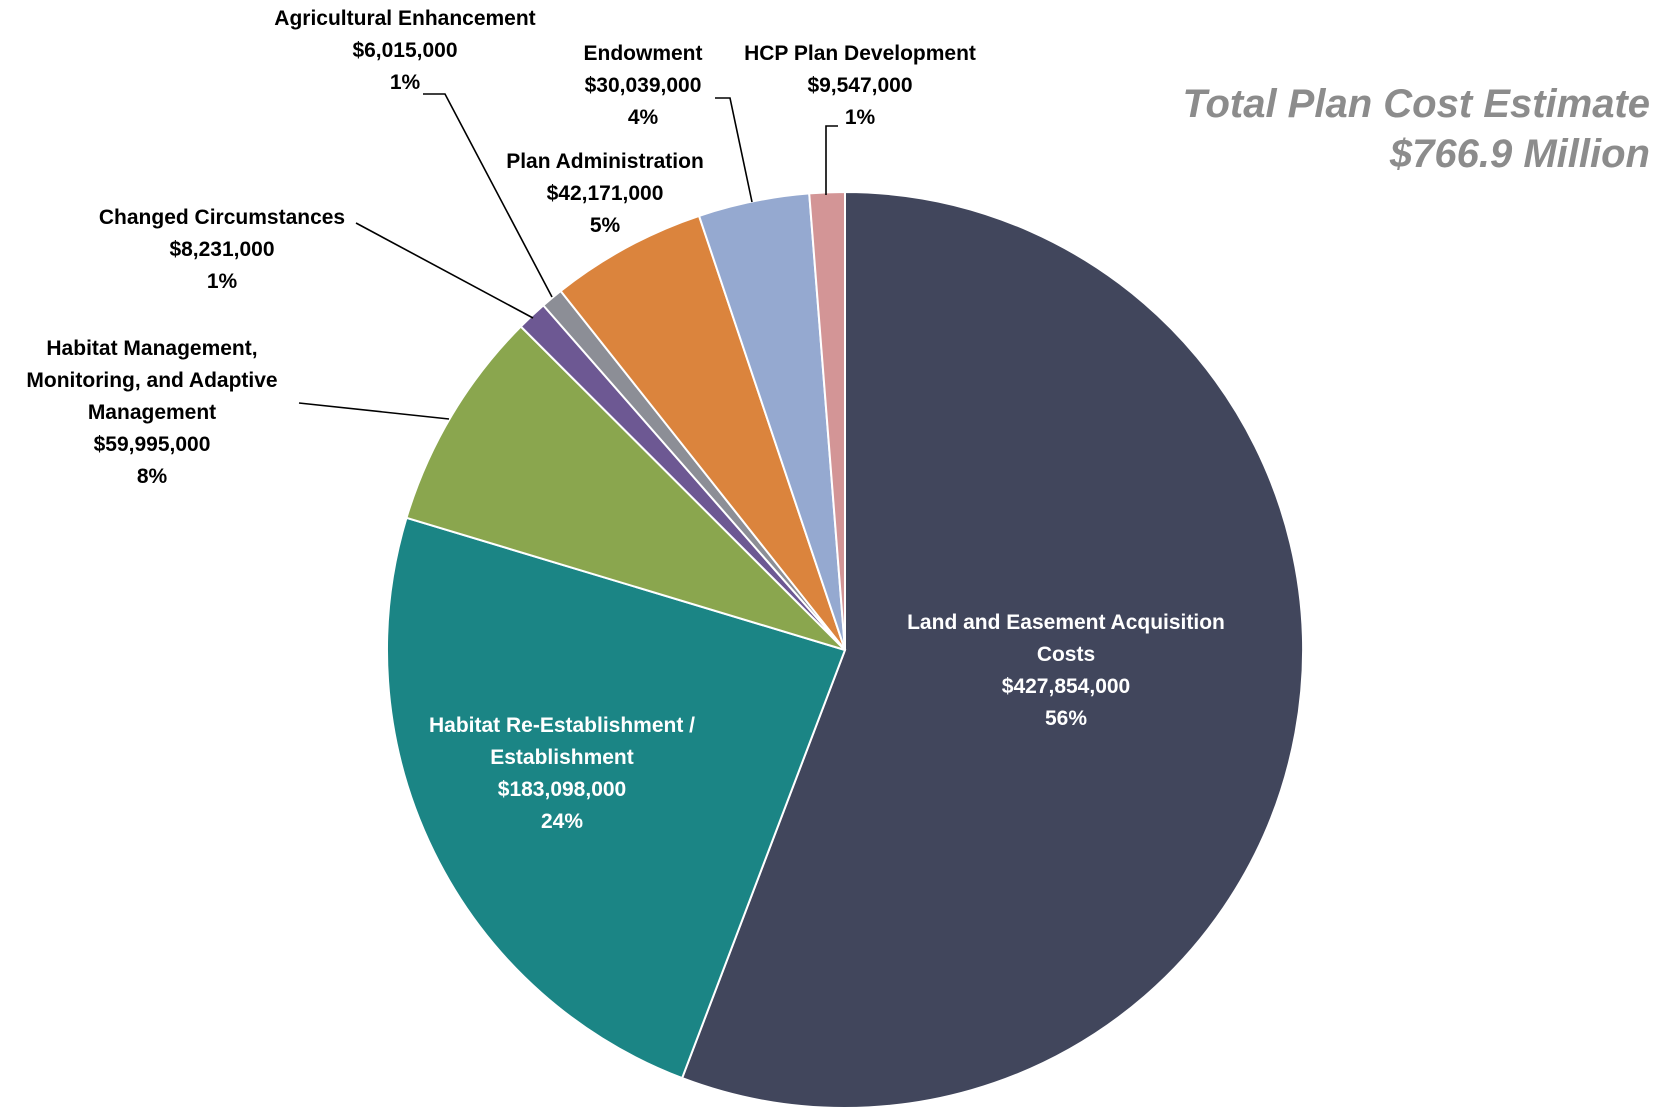  What do you see at coordinates (562, 725) in the screenshot?
I see `slice-label-1-name-0: Habitat Re-Establishment /` at bounding box center [562, 725].